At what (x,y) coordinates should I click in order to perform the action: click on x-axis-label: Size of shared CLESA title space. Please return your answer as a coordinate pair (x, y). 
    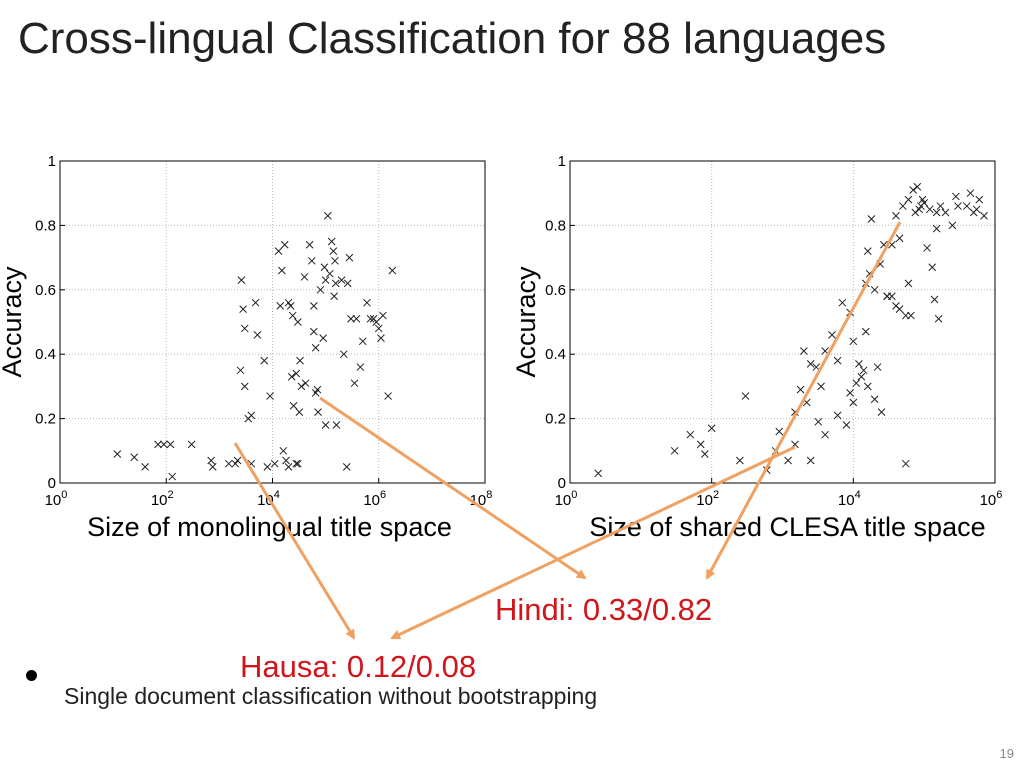
    Looking at the image, I should click on (787, 527).